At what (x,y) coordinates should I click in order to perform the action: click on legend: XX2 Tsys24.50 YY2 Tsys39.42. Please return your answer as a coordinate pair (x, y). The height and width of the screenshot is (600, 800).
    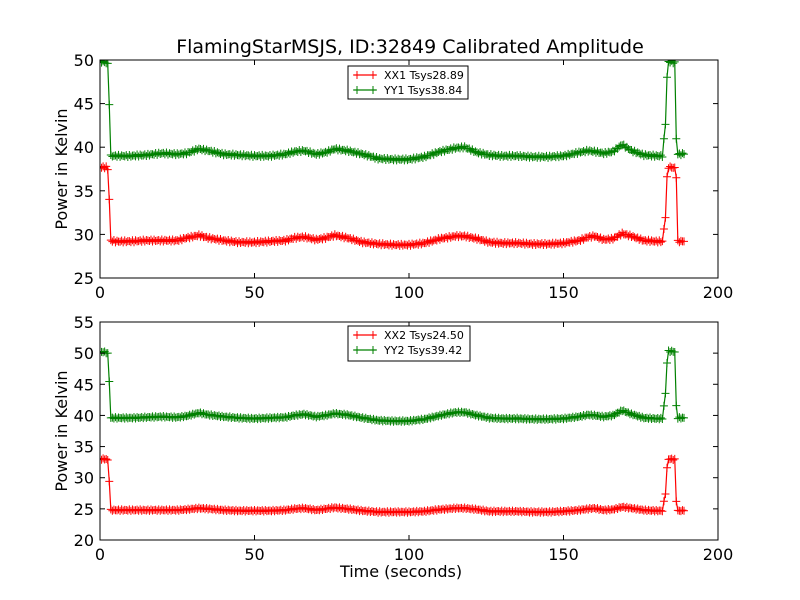
    Looking at the image, I should click on (409, 343).